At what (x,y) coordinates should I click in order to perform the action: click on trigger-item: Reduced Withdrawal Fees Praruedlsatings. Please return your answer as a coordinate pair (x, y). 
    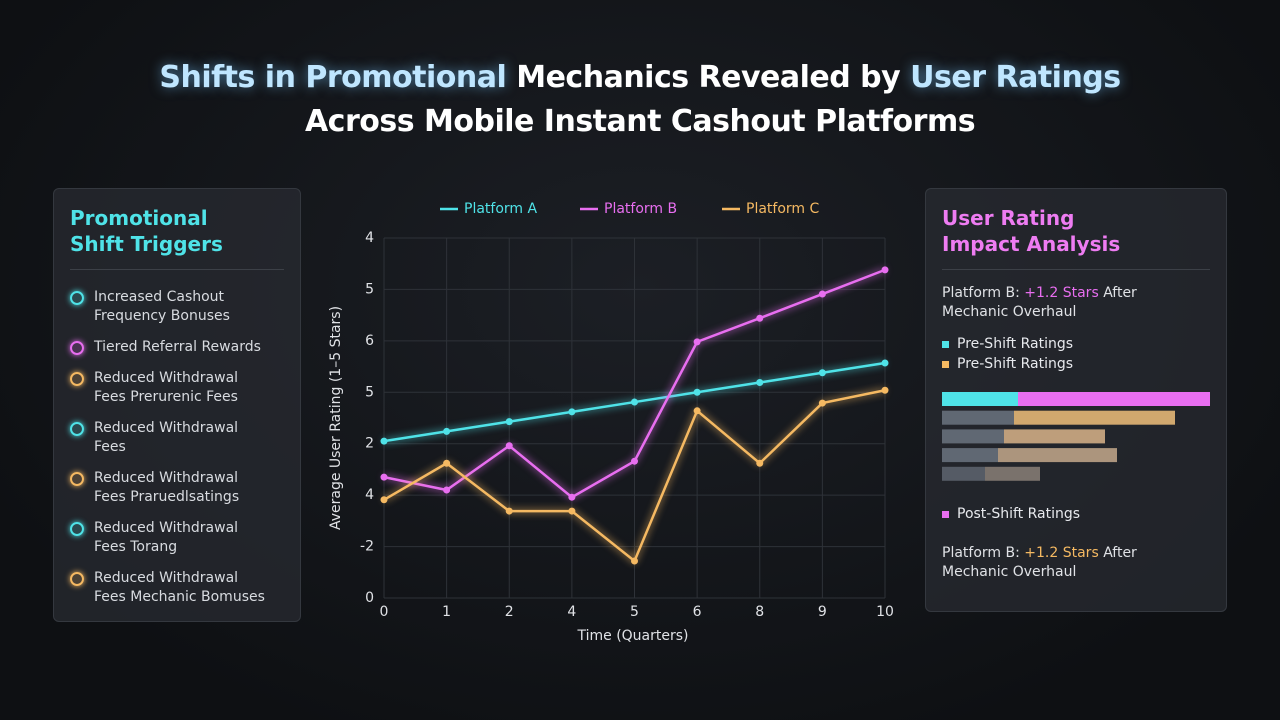
    Looking at the image, I should click on (177, 488).